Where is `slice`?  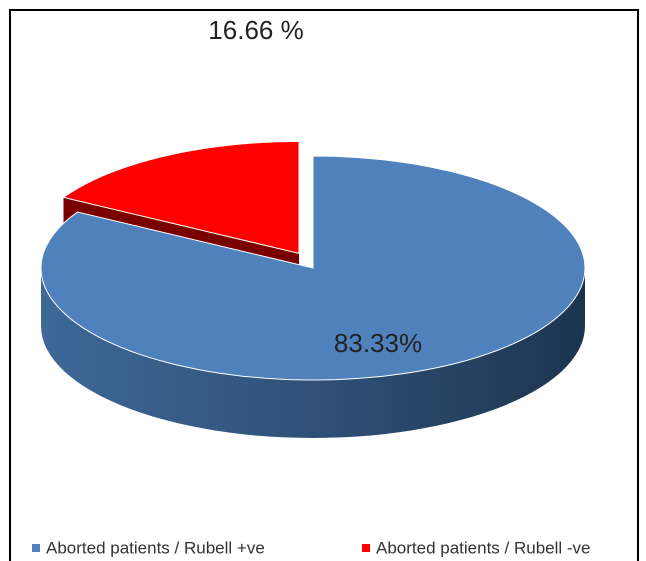 slice is located at coordinates (181, 197).